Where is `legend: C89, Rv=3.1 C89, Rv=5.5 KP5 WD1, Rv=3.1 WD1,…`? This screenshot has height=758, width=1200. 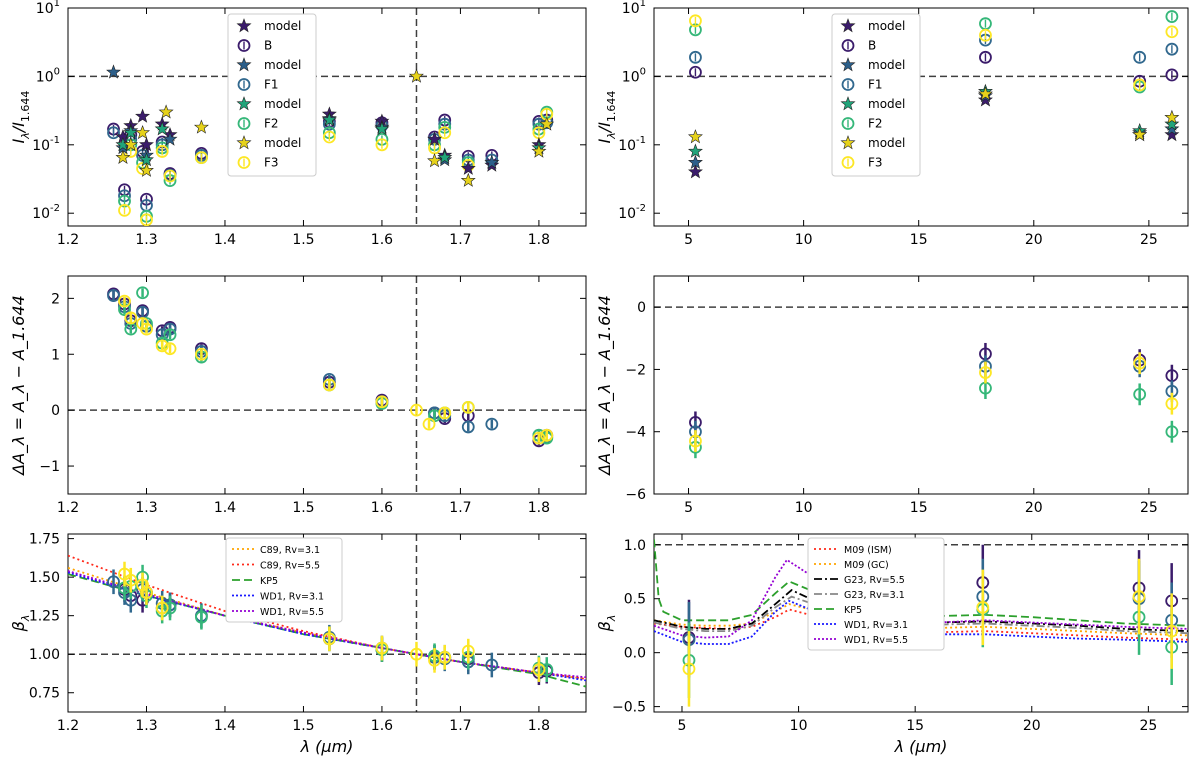
legend: C89, Rv=3.1 C89, Rv=5.5 KP5 WD1, Rv=3.1 WD1,… is located at coordinates (284, 580).